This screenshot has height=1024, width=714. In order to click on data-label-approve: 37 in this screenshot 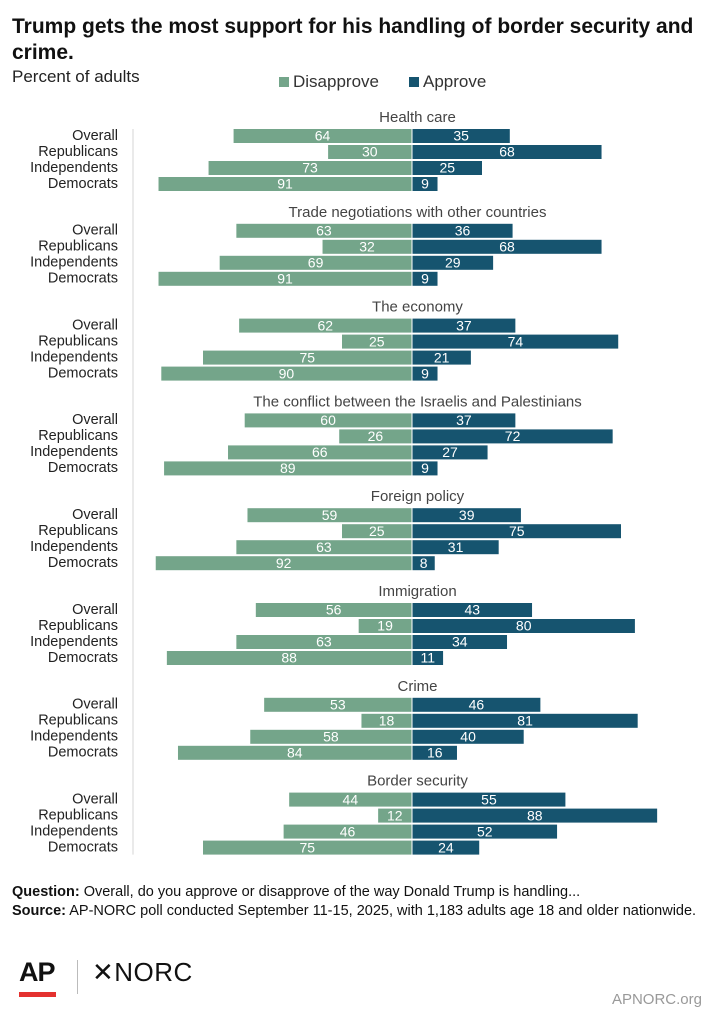, I will do `click(464, 325)`.